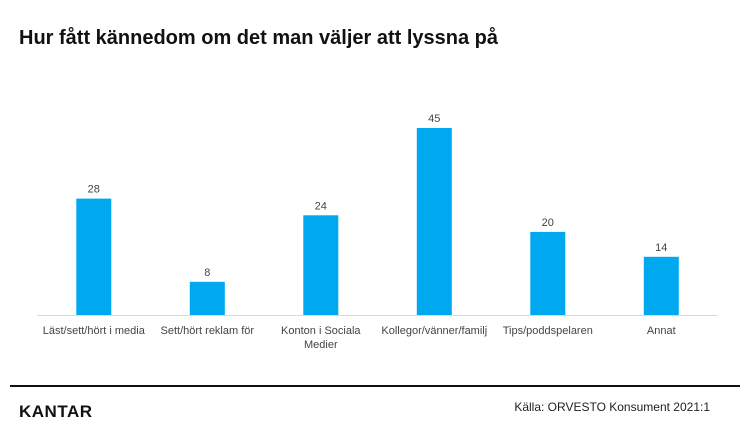 Image resolution: width=750 pixels, height=438 pixels. I want to click on data-label: 45, so click(434, 119).